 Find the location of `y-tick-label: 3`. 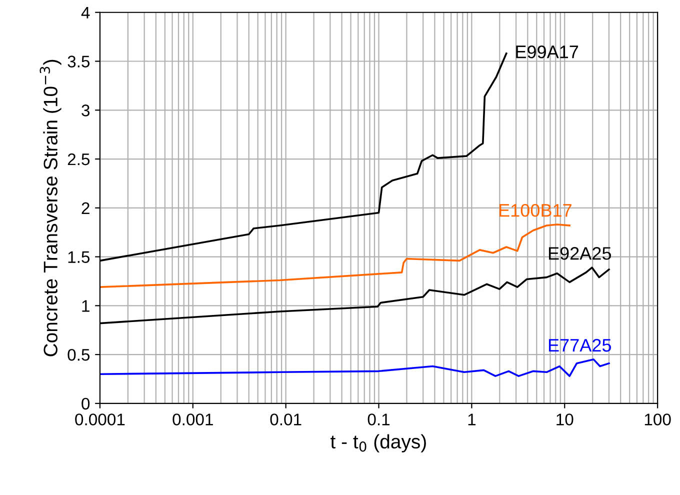

y-tick-label: 3 is located at coordinates (86, 110).